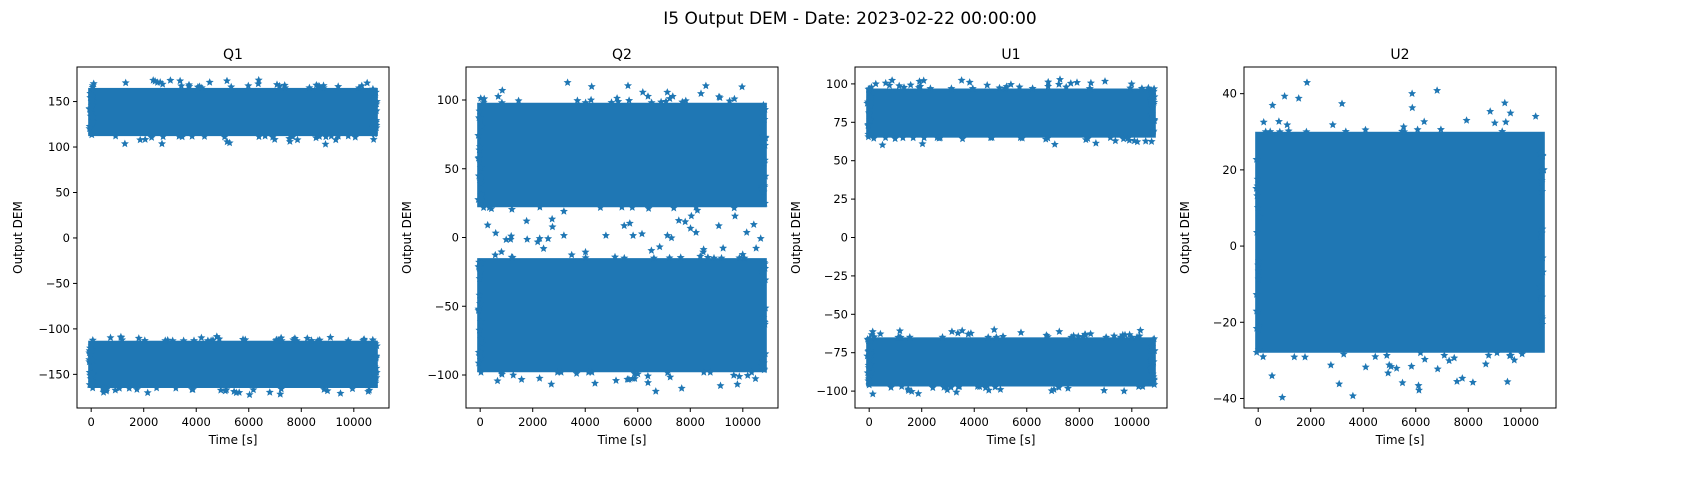 This screenshot has height=500, width=1700. What do you see at coordinates (836, 276) in the screenshot?
I see `y-tick-label: −25` at bounding box center [836, 276].